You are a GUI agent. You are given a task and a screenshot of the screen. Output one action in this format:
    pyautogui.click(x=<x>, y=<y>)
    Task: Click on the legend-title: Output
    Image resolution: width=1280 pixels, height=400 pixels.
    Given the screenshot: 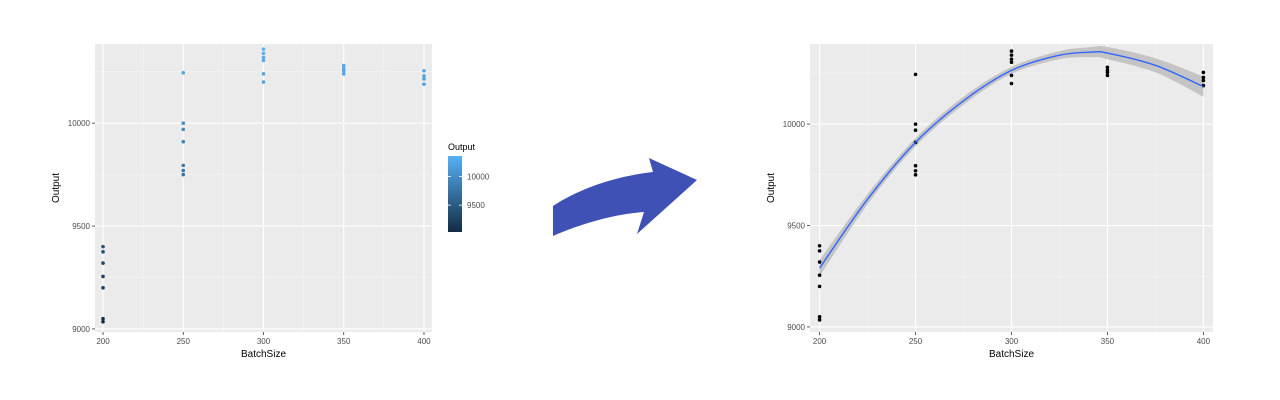 What is the action you would take?
    pyautogui.click(x=462, y=147)
    